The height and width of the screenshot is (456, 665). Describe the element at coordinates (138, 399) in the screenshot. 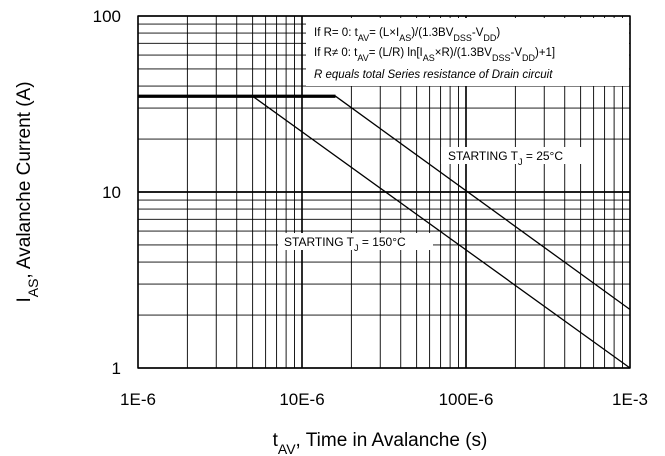

I see `x-tick-label: 1E-6` at that location.